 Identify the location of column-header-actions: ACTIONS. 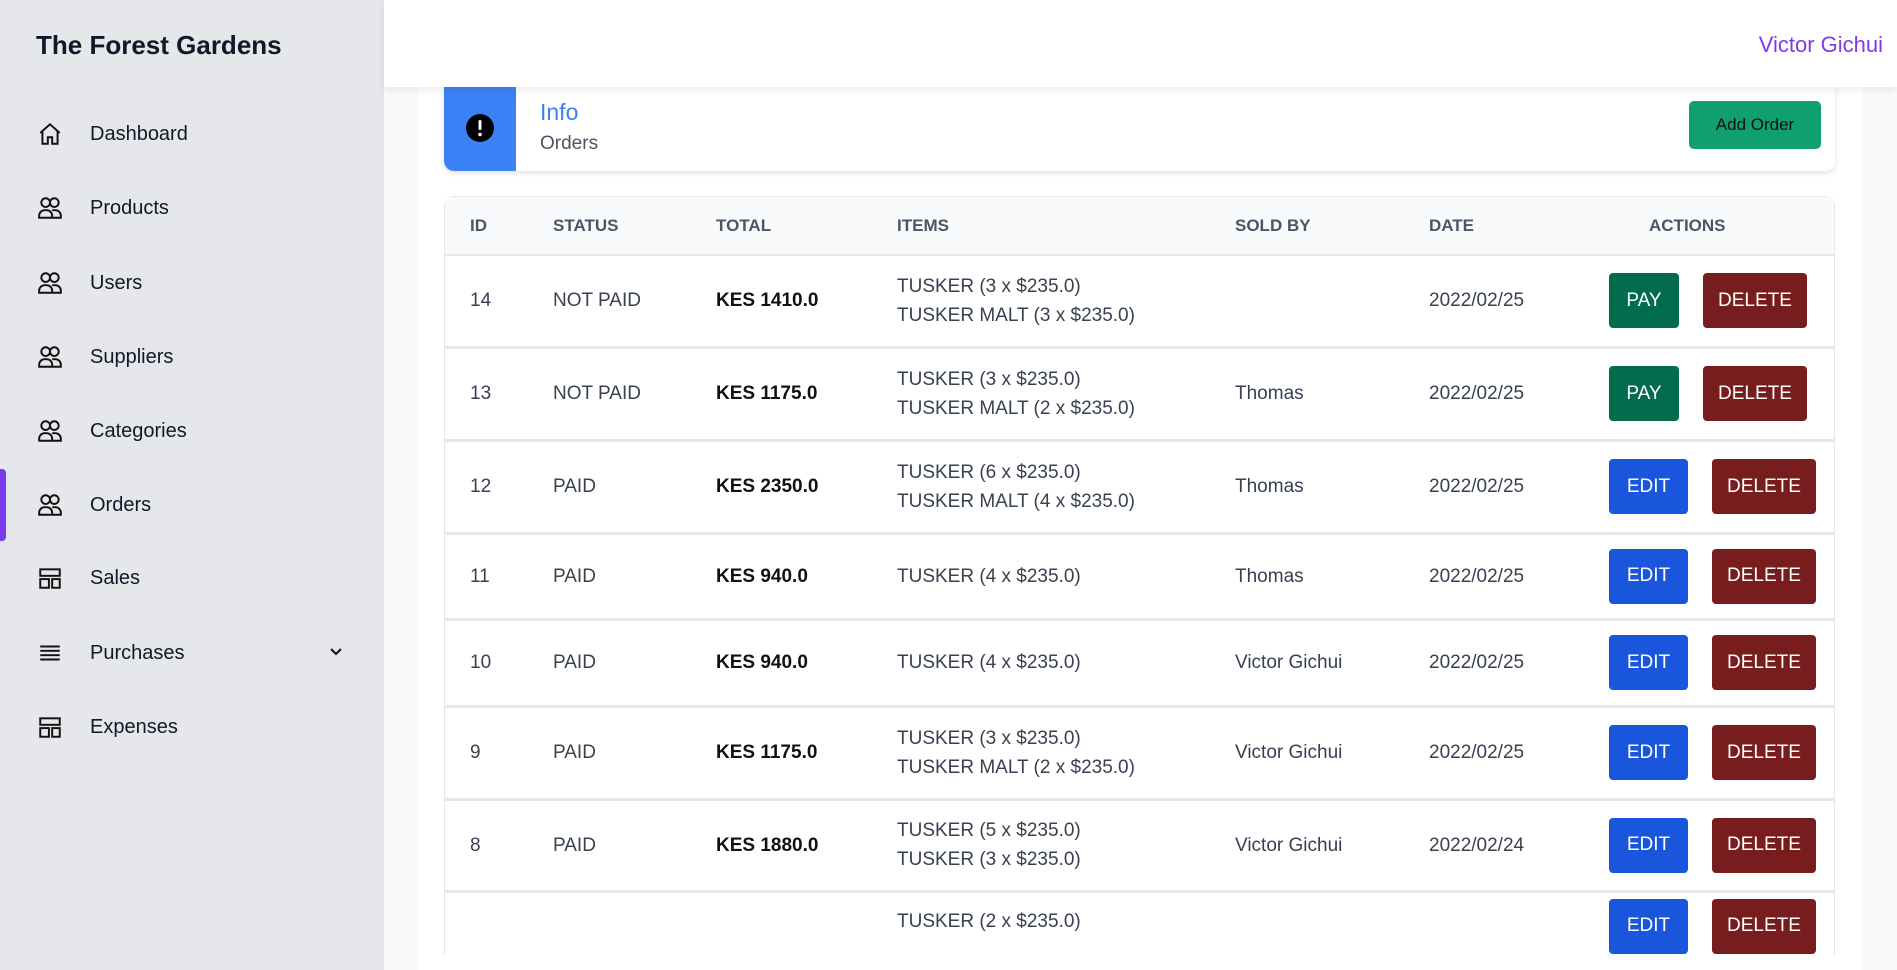
(1721, 226).